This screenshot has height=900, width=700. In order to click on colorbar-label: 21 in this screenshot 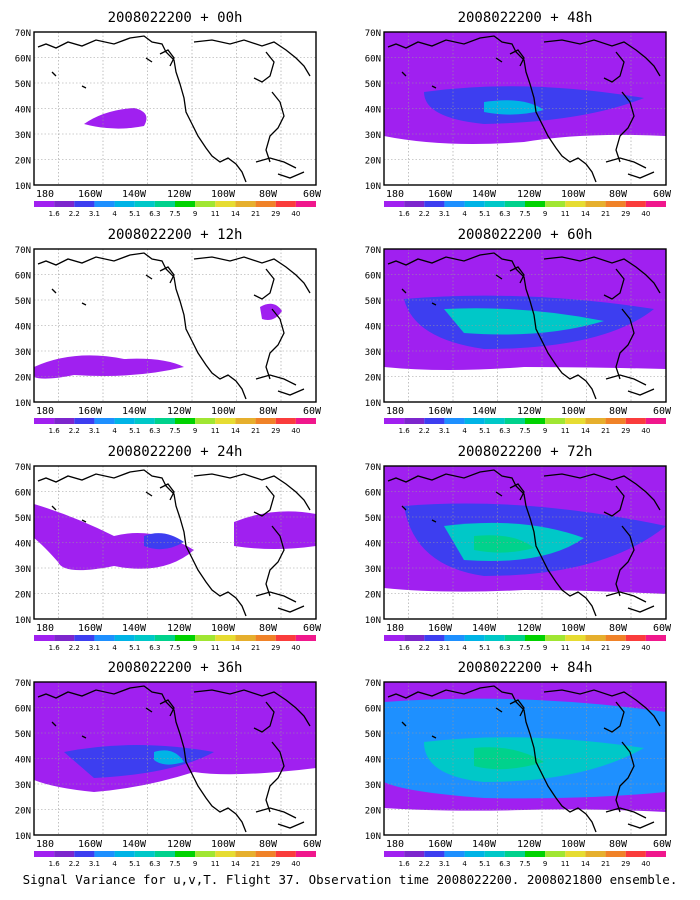, I will do `click(605, 648)`.